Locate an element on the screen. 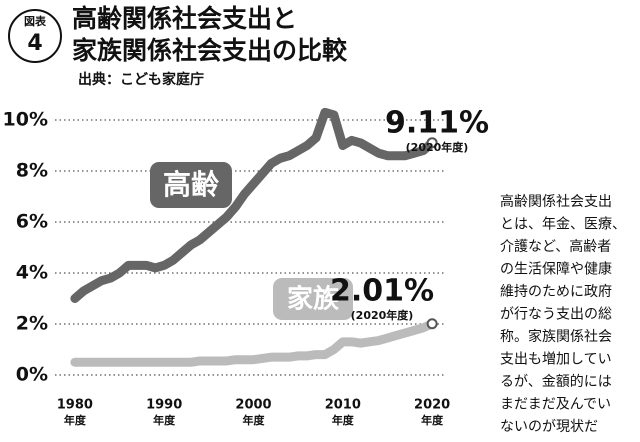 The height and width of the screenshot is (442, 640). source: 出典：こども家庭庁 is located at coordinates (141, 79).